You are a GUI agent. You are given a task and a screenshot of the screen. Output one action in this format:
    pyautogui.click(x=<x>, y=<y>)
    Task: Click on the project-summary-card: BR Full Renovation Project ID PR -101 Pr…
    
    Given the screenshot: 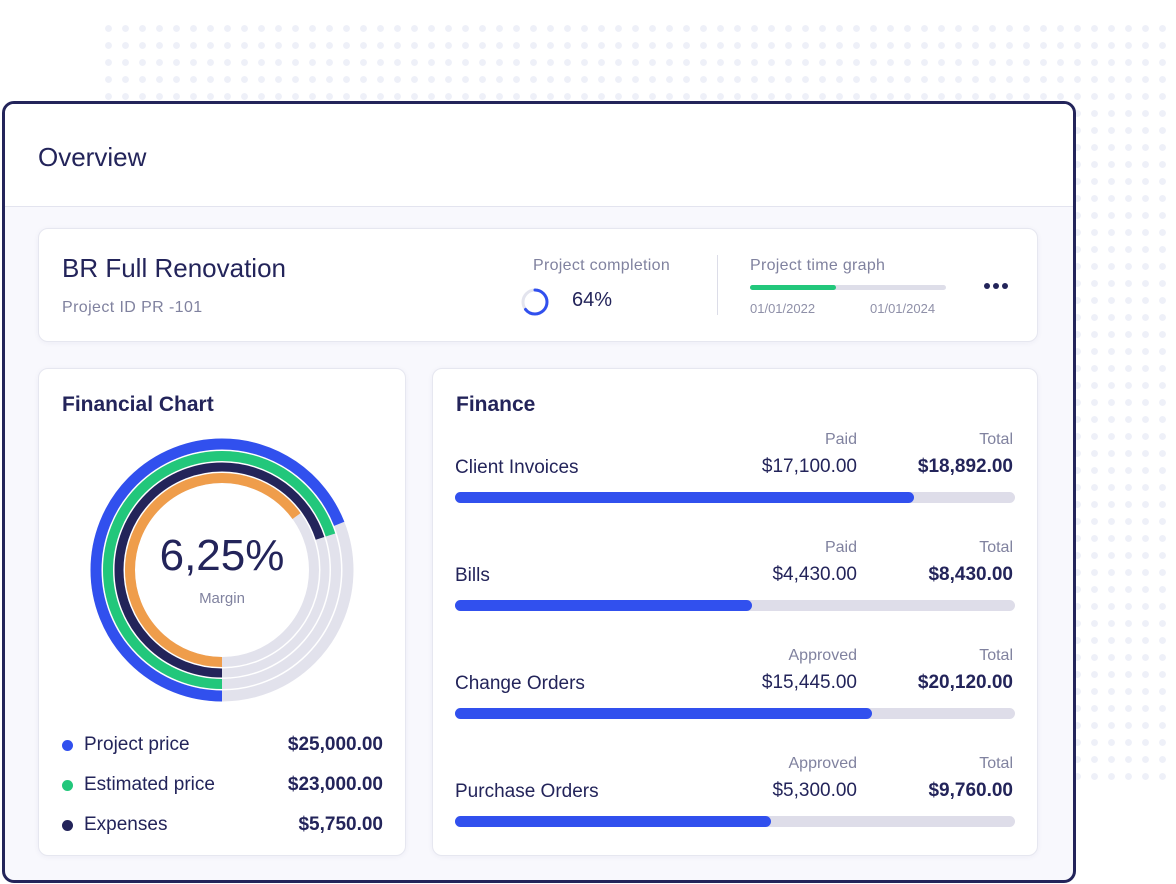 What is the action you would take?
    pyautogui.click(x=538, y=285)
    